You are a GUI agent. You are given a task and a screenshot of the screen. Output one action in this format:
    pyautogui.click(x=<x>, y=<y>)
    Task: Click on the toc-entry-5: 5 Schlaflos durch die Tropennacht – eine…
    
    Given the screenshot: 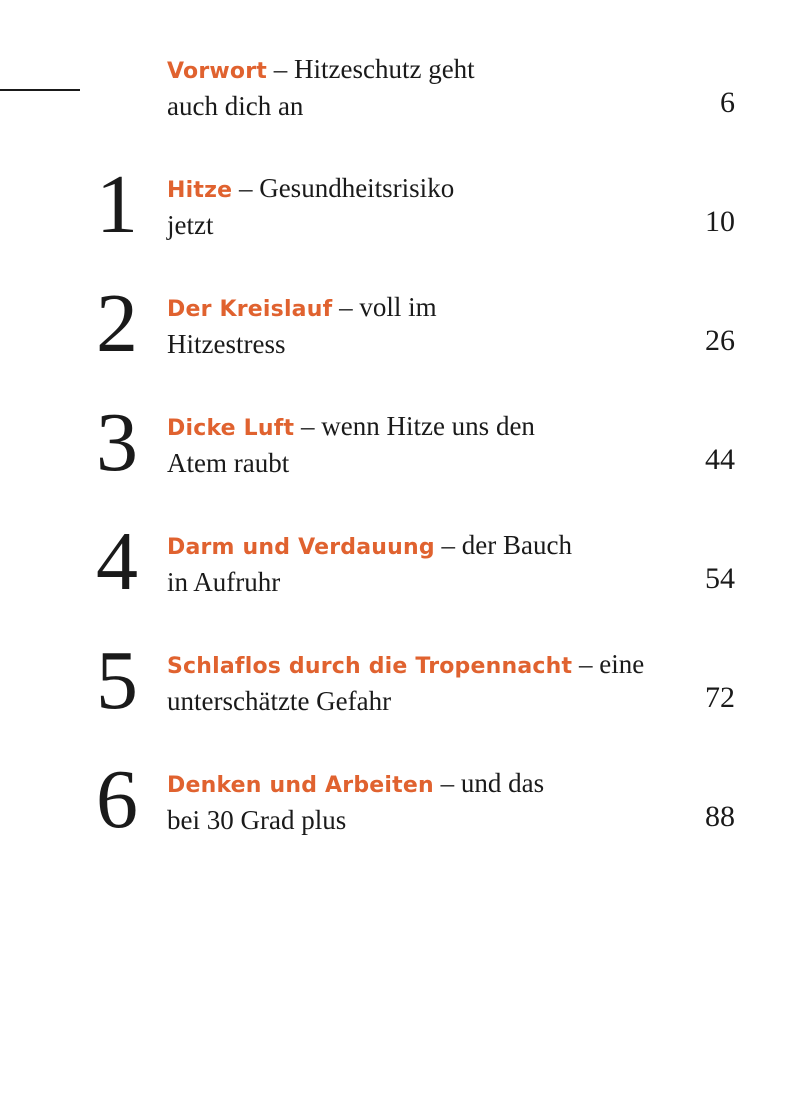 What is the action you would take?
    pyautogui.click(x=392, y=683)
    